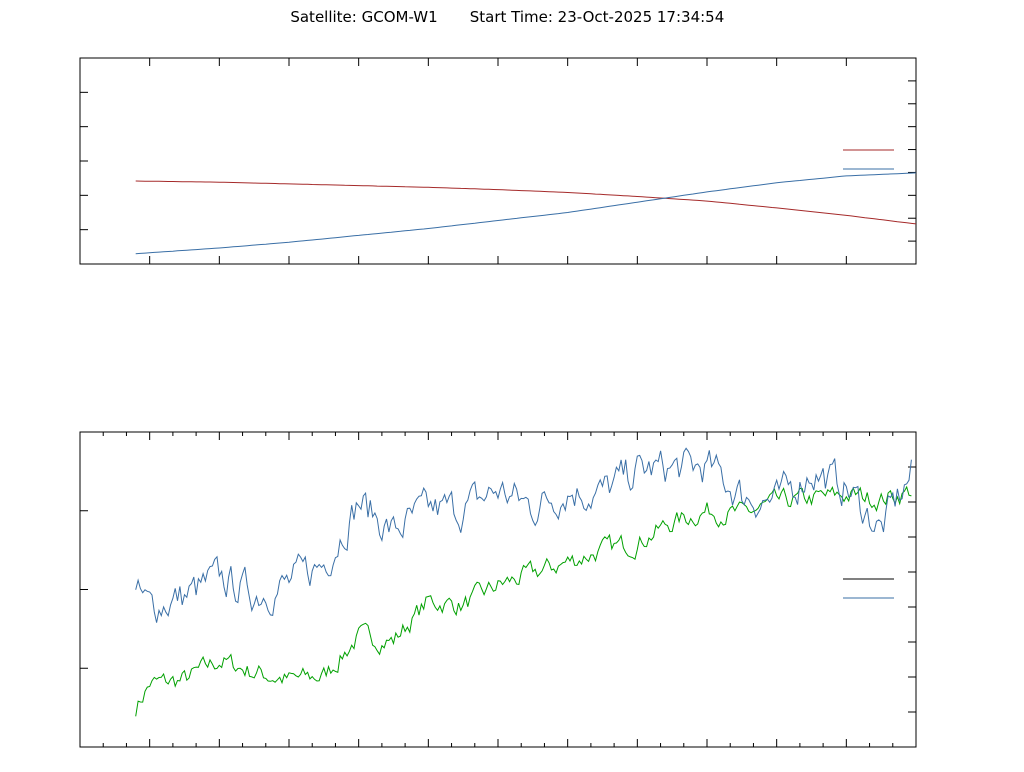 This screenshot has height=772, width=1024. I want to click on header-start-time: Start Time: 23-Oct-2025 17:34:54, so click(597, 17).